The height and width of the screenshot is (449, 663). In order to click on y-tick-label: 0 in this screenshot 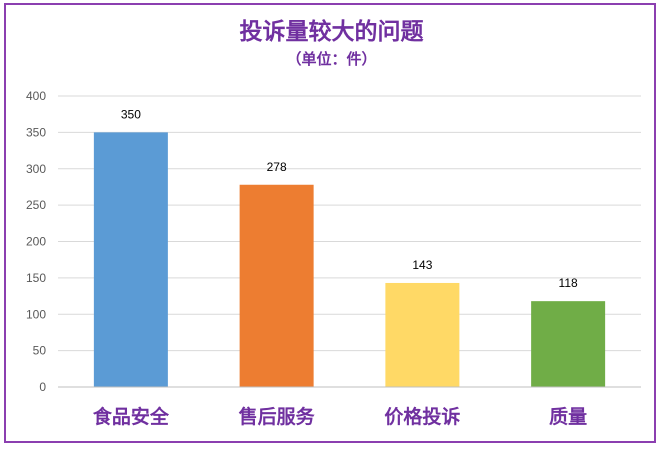, I will do `click(42, 387)`.